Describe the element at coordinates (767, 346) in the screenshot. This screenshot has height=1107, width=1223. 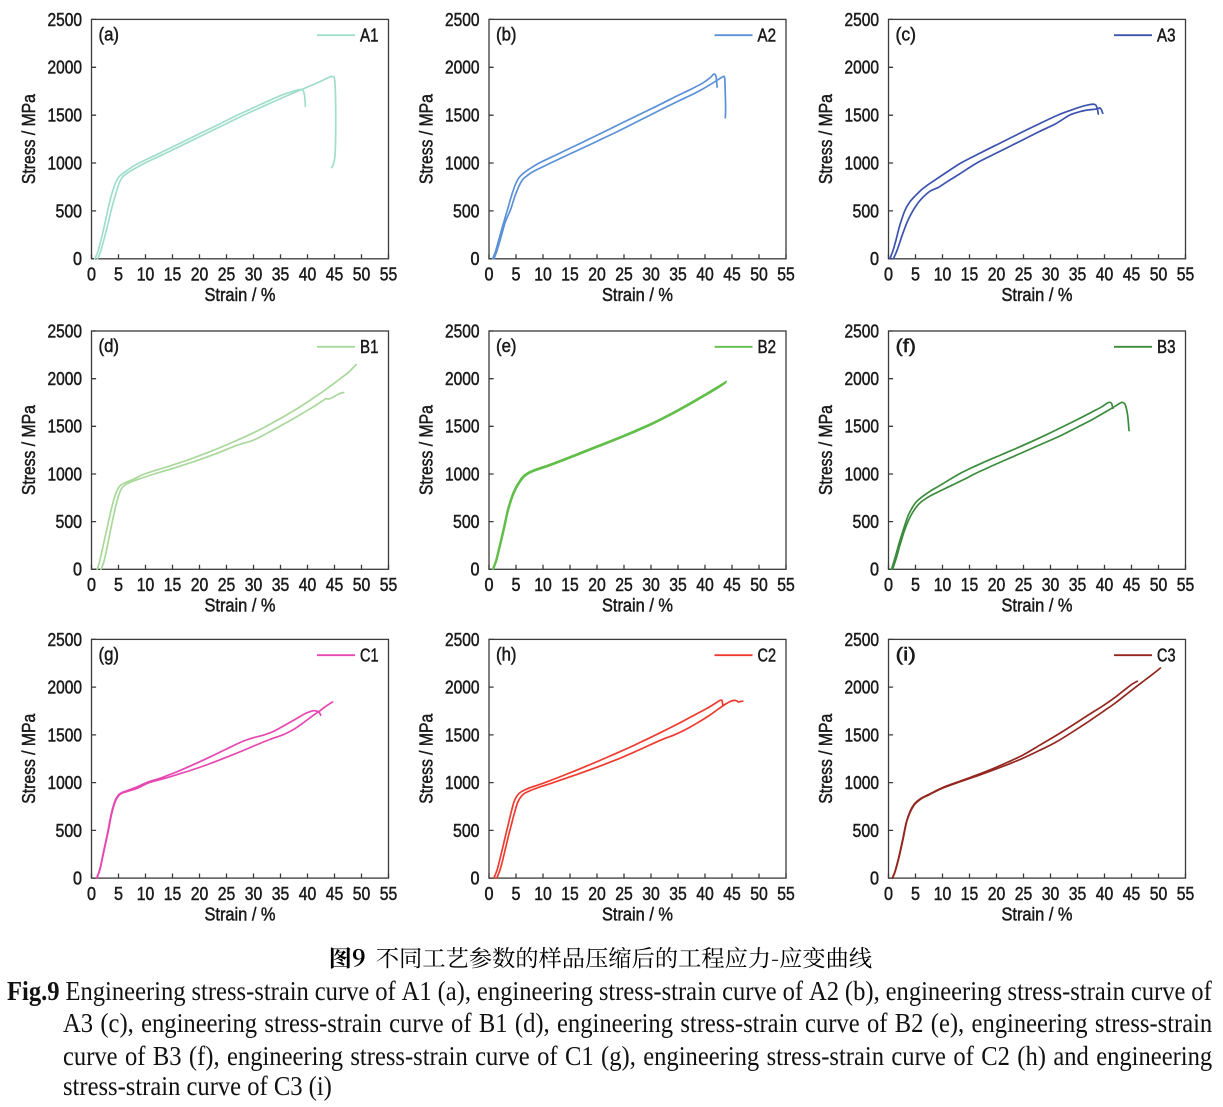
I see `svg-text: B2` at that location.